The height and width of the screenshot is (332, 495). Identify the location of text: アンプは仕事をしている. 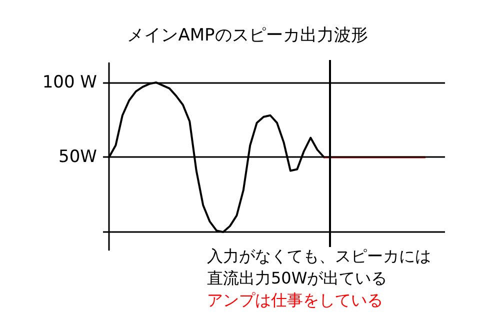
(295, 300).